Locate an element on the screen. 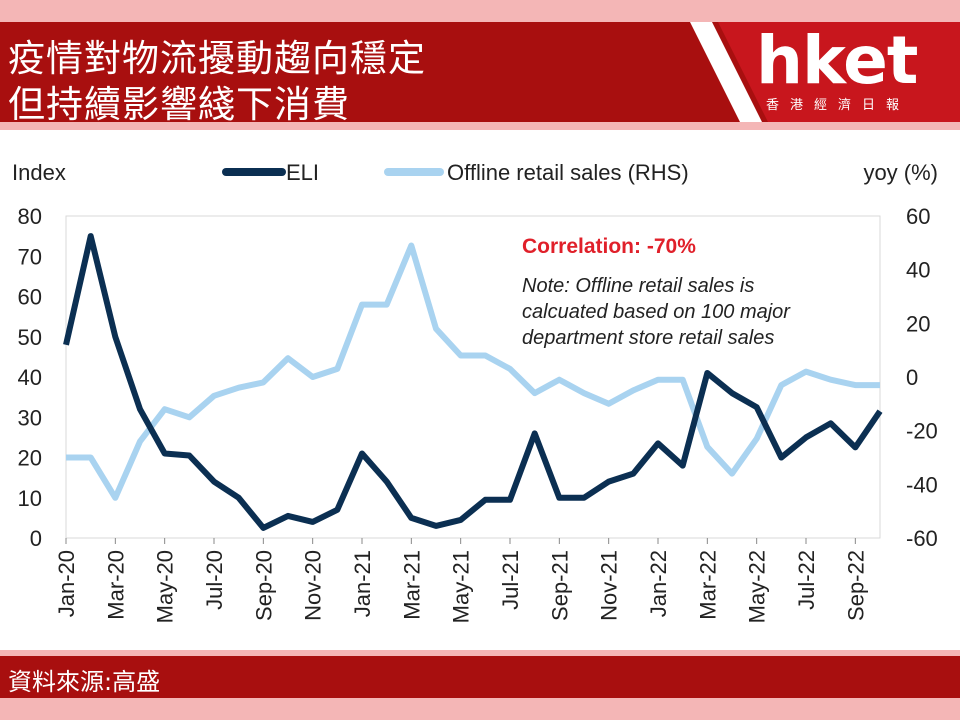 This screenshot has width=960, height=720. logo-tagline: 香港經濟日報 is located at coordinates (838, 105).